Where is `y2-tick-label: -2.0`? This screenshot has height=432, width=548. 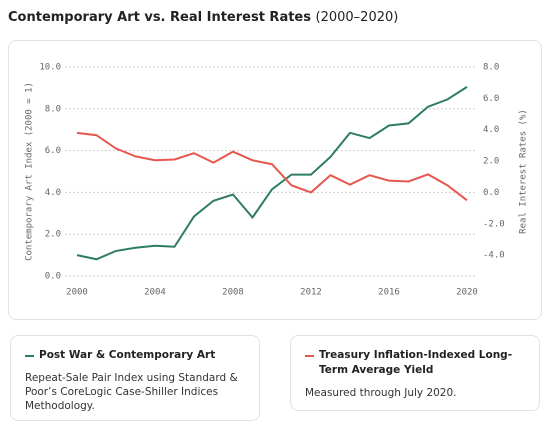 y2-tick-label: -2.0 is located at coordinates (494, 224).